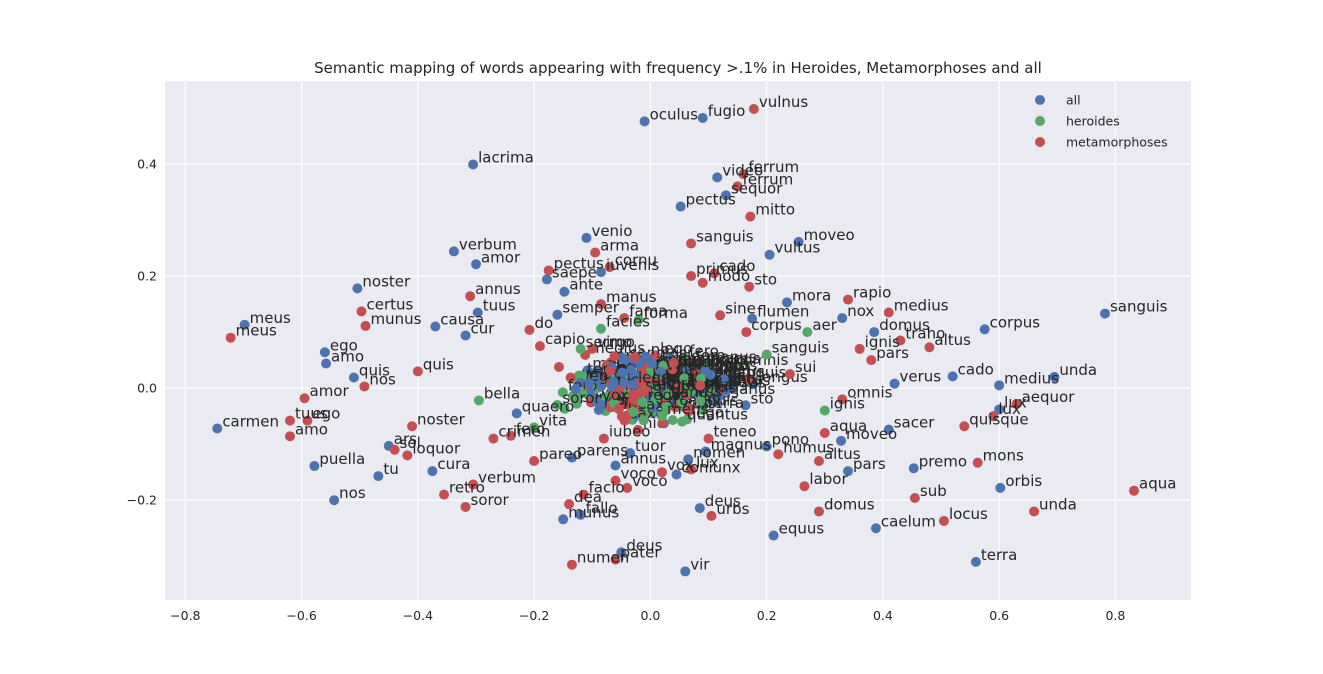  I want to click on point-label: unda, so click(1058, 504).